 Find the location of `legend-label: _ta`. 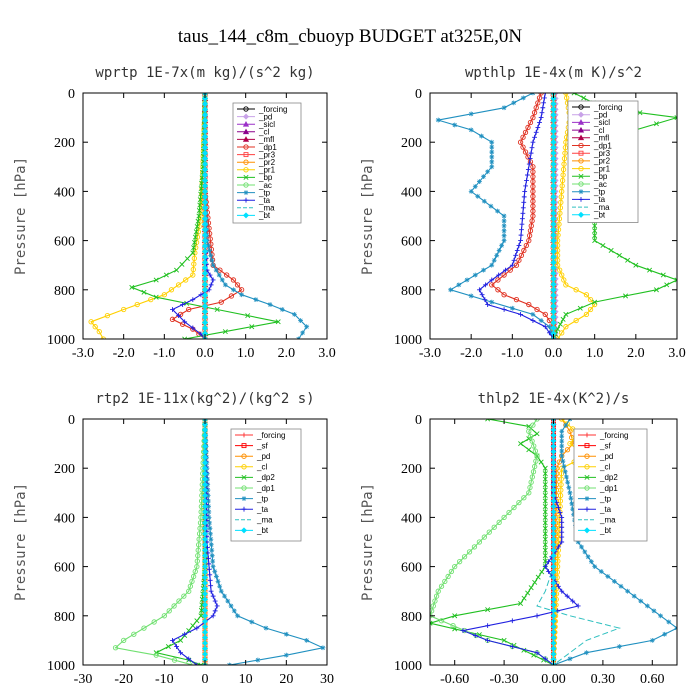

legend-label: _ta is located at coordinates (264, 200).